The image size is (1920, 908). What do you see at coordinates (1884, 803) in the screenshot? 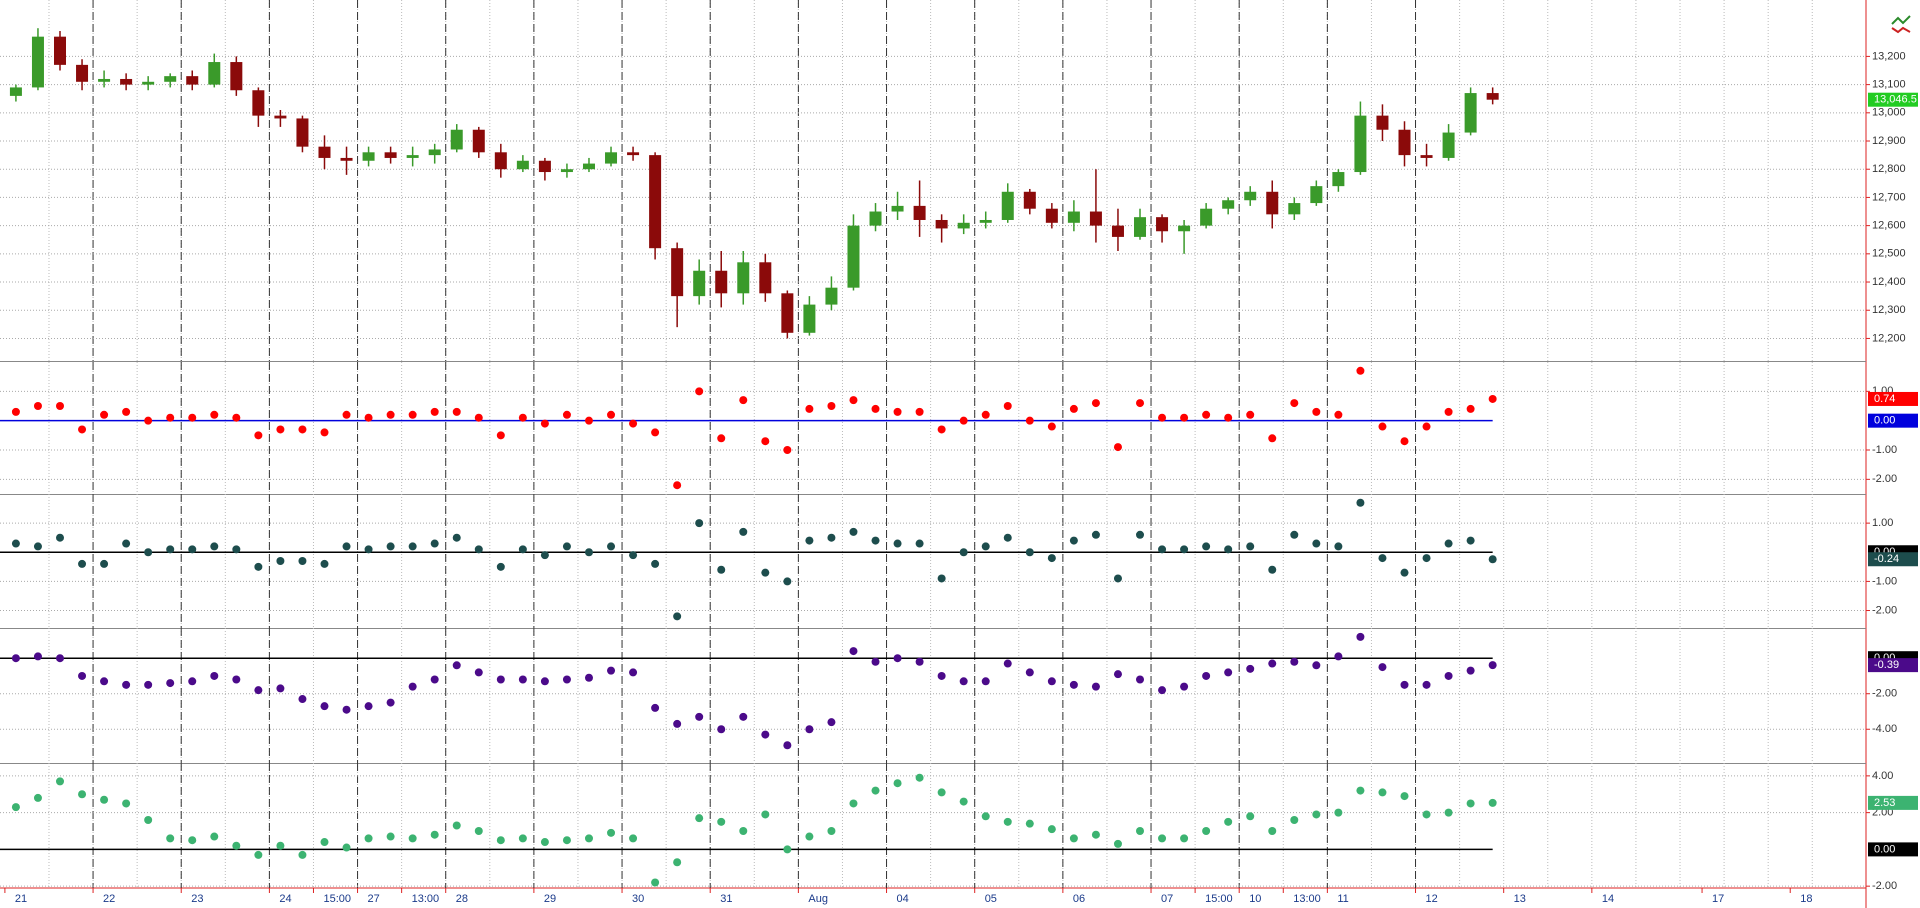
I see `current-value-label: 2.53` at bounding box center [1884, 803].